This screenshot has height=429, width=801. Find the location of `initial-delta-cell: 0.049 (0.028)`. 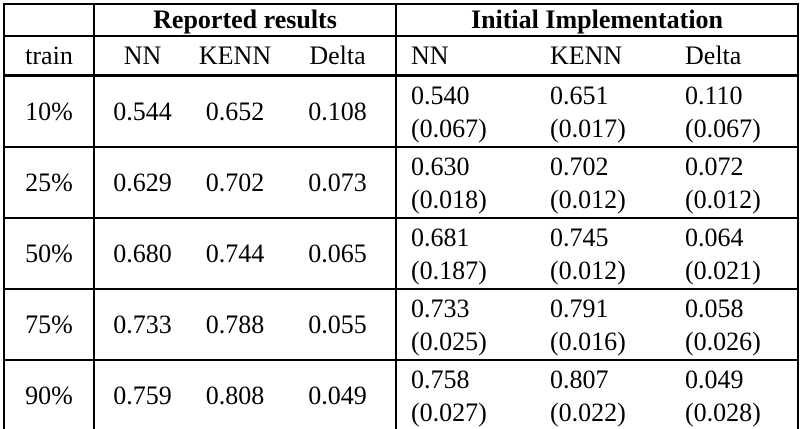

initial-delta-cell: 0.049 (0.028) is located at coordinates (734, 394).